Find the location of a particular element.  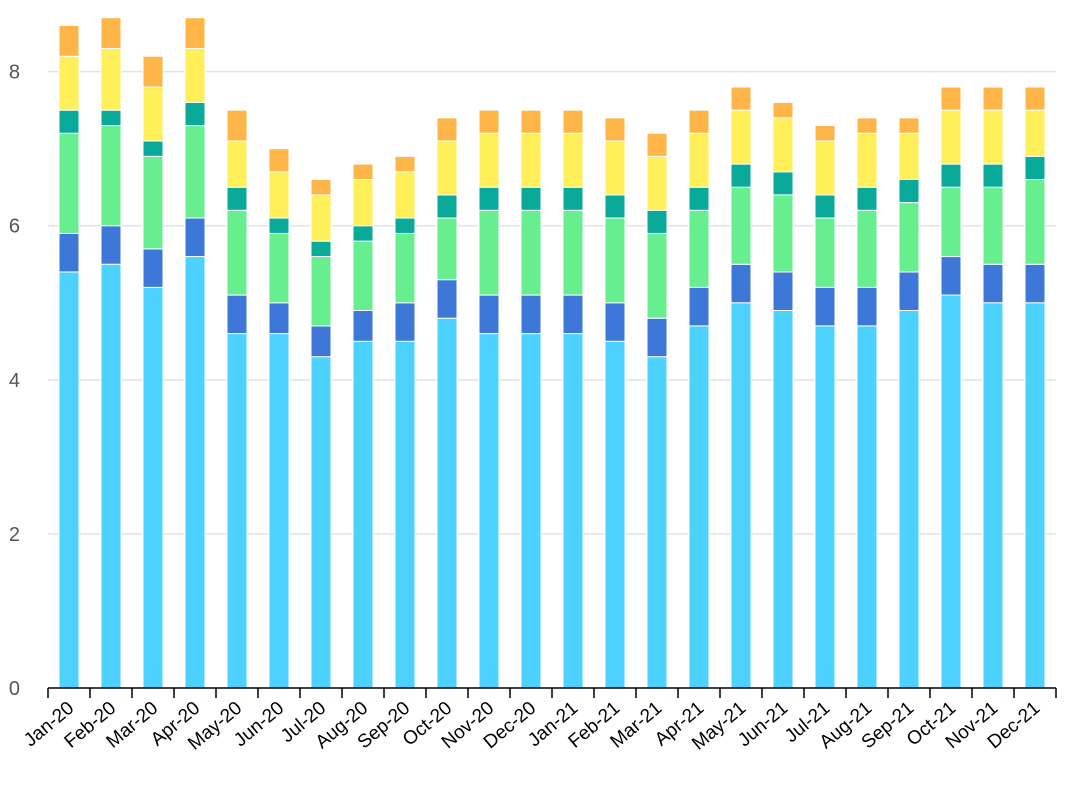

bar-segment-Oct-21-s2 is located at coordinates (951, 222).